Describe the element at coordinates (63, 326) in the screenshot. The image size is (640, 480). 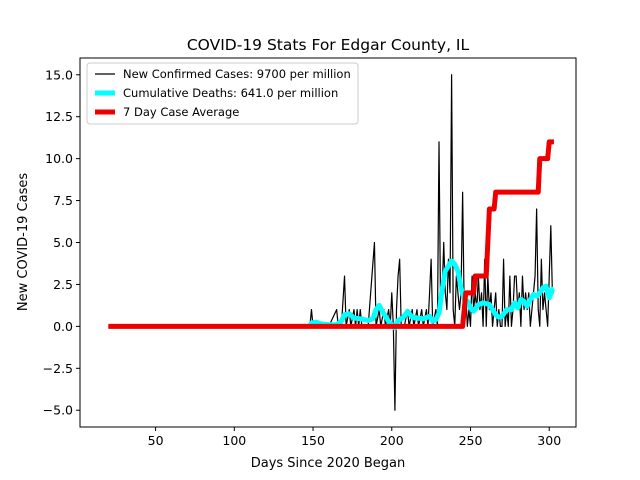
I see `y-tick-label: 0.0` at that location.